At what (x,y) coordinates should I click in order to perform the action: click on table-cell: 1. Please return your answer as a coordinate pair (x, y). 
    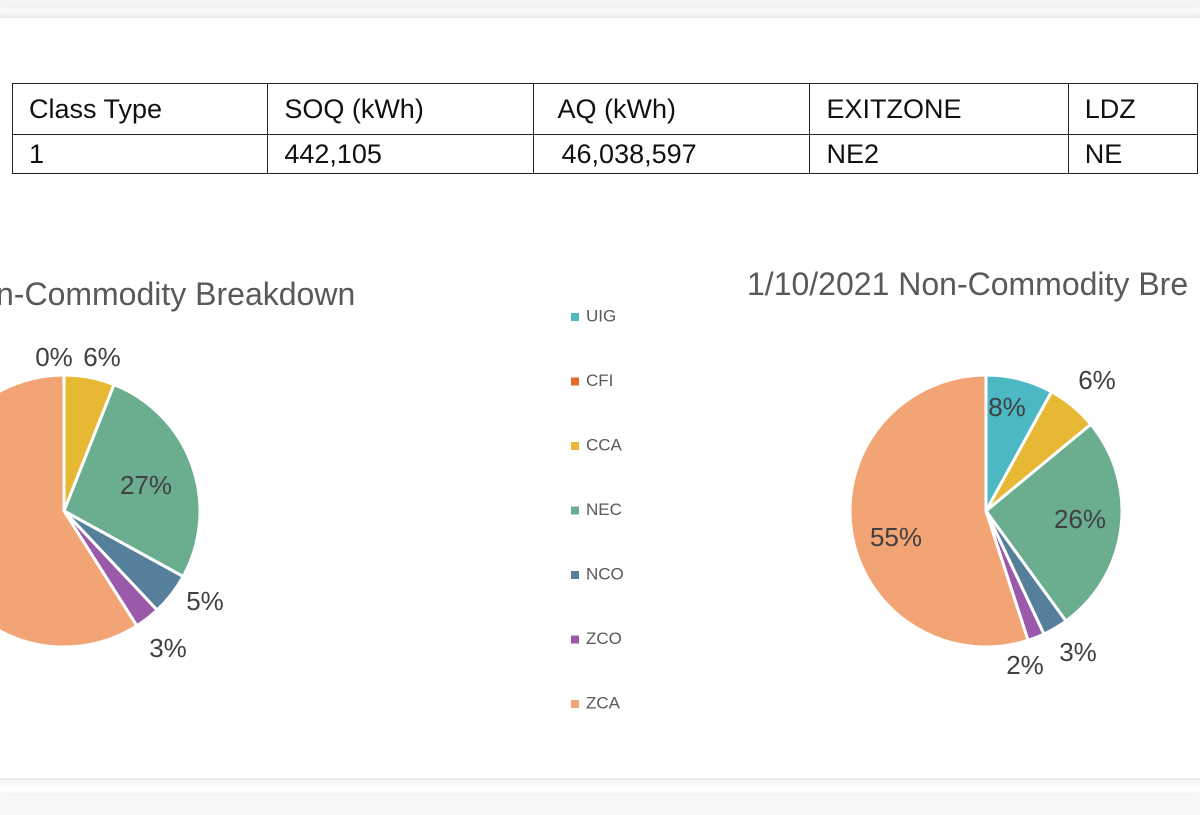
    Looking at the image, I should click on (140, 154).